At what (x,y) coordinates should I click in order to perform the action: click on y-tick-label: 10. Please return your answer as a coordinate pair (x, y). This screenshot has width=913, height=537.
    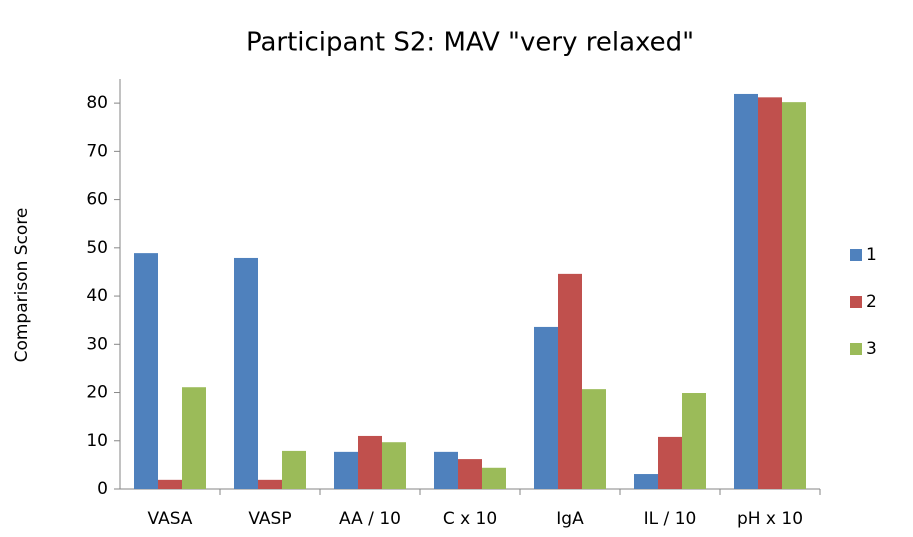
    Looking at the image, I should click on (97, 441).